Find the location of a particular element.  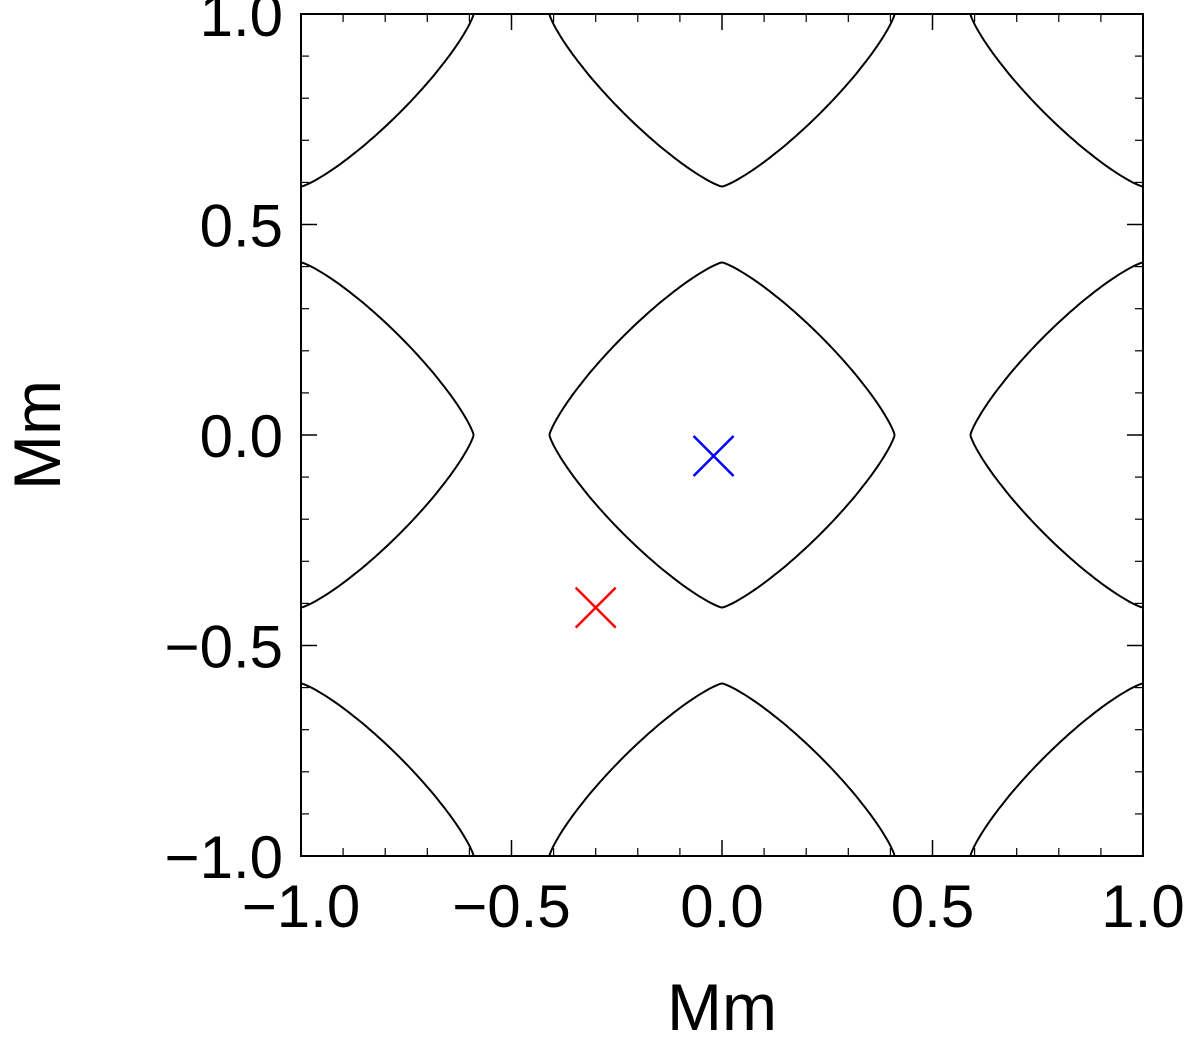

x-tick-labels: −1.0 −0.5 0.0 0.5 1.0 is located at coordinates (713, 906).